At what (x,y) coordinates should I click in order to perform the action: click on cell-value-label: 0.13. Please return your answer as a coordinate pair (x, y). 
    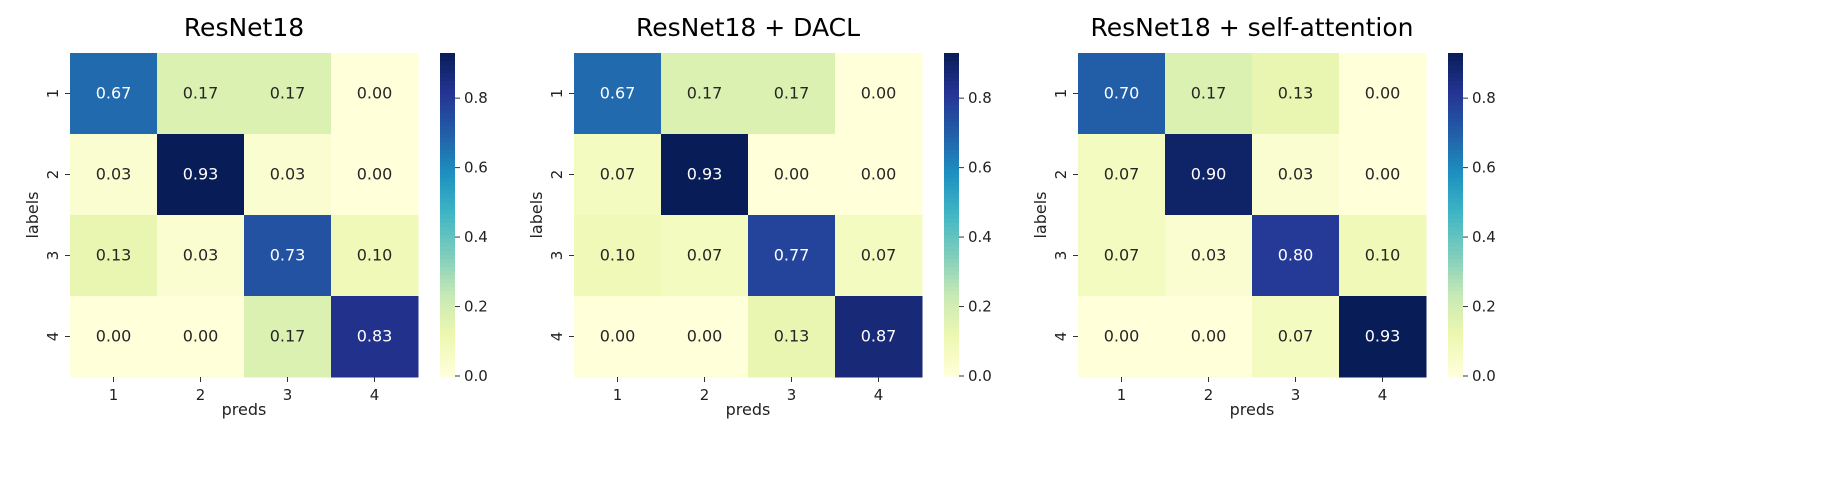
    Looking at the image, I should click on (792, 336).